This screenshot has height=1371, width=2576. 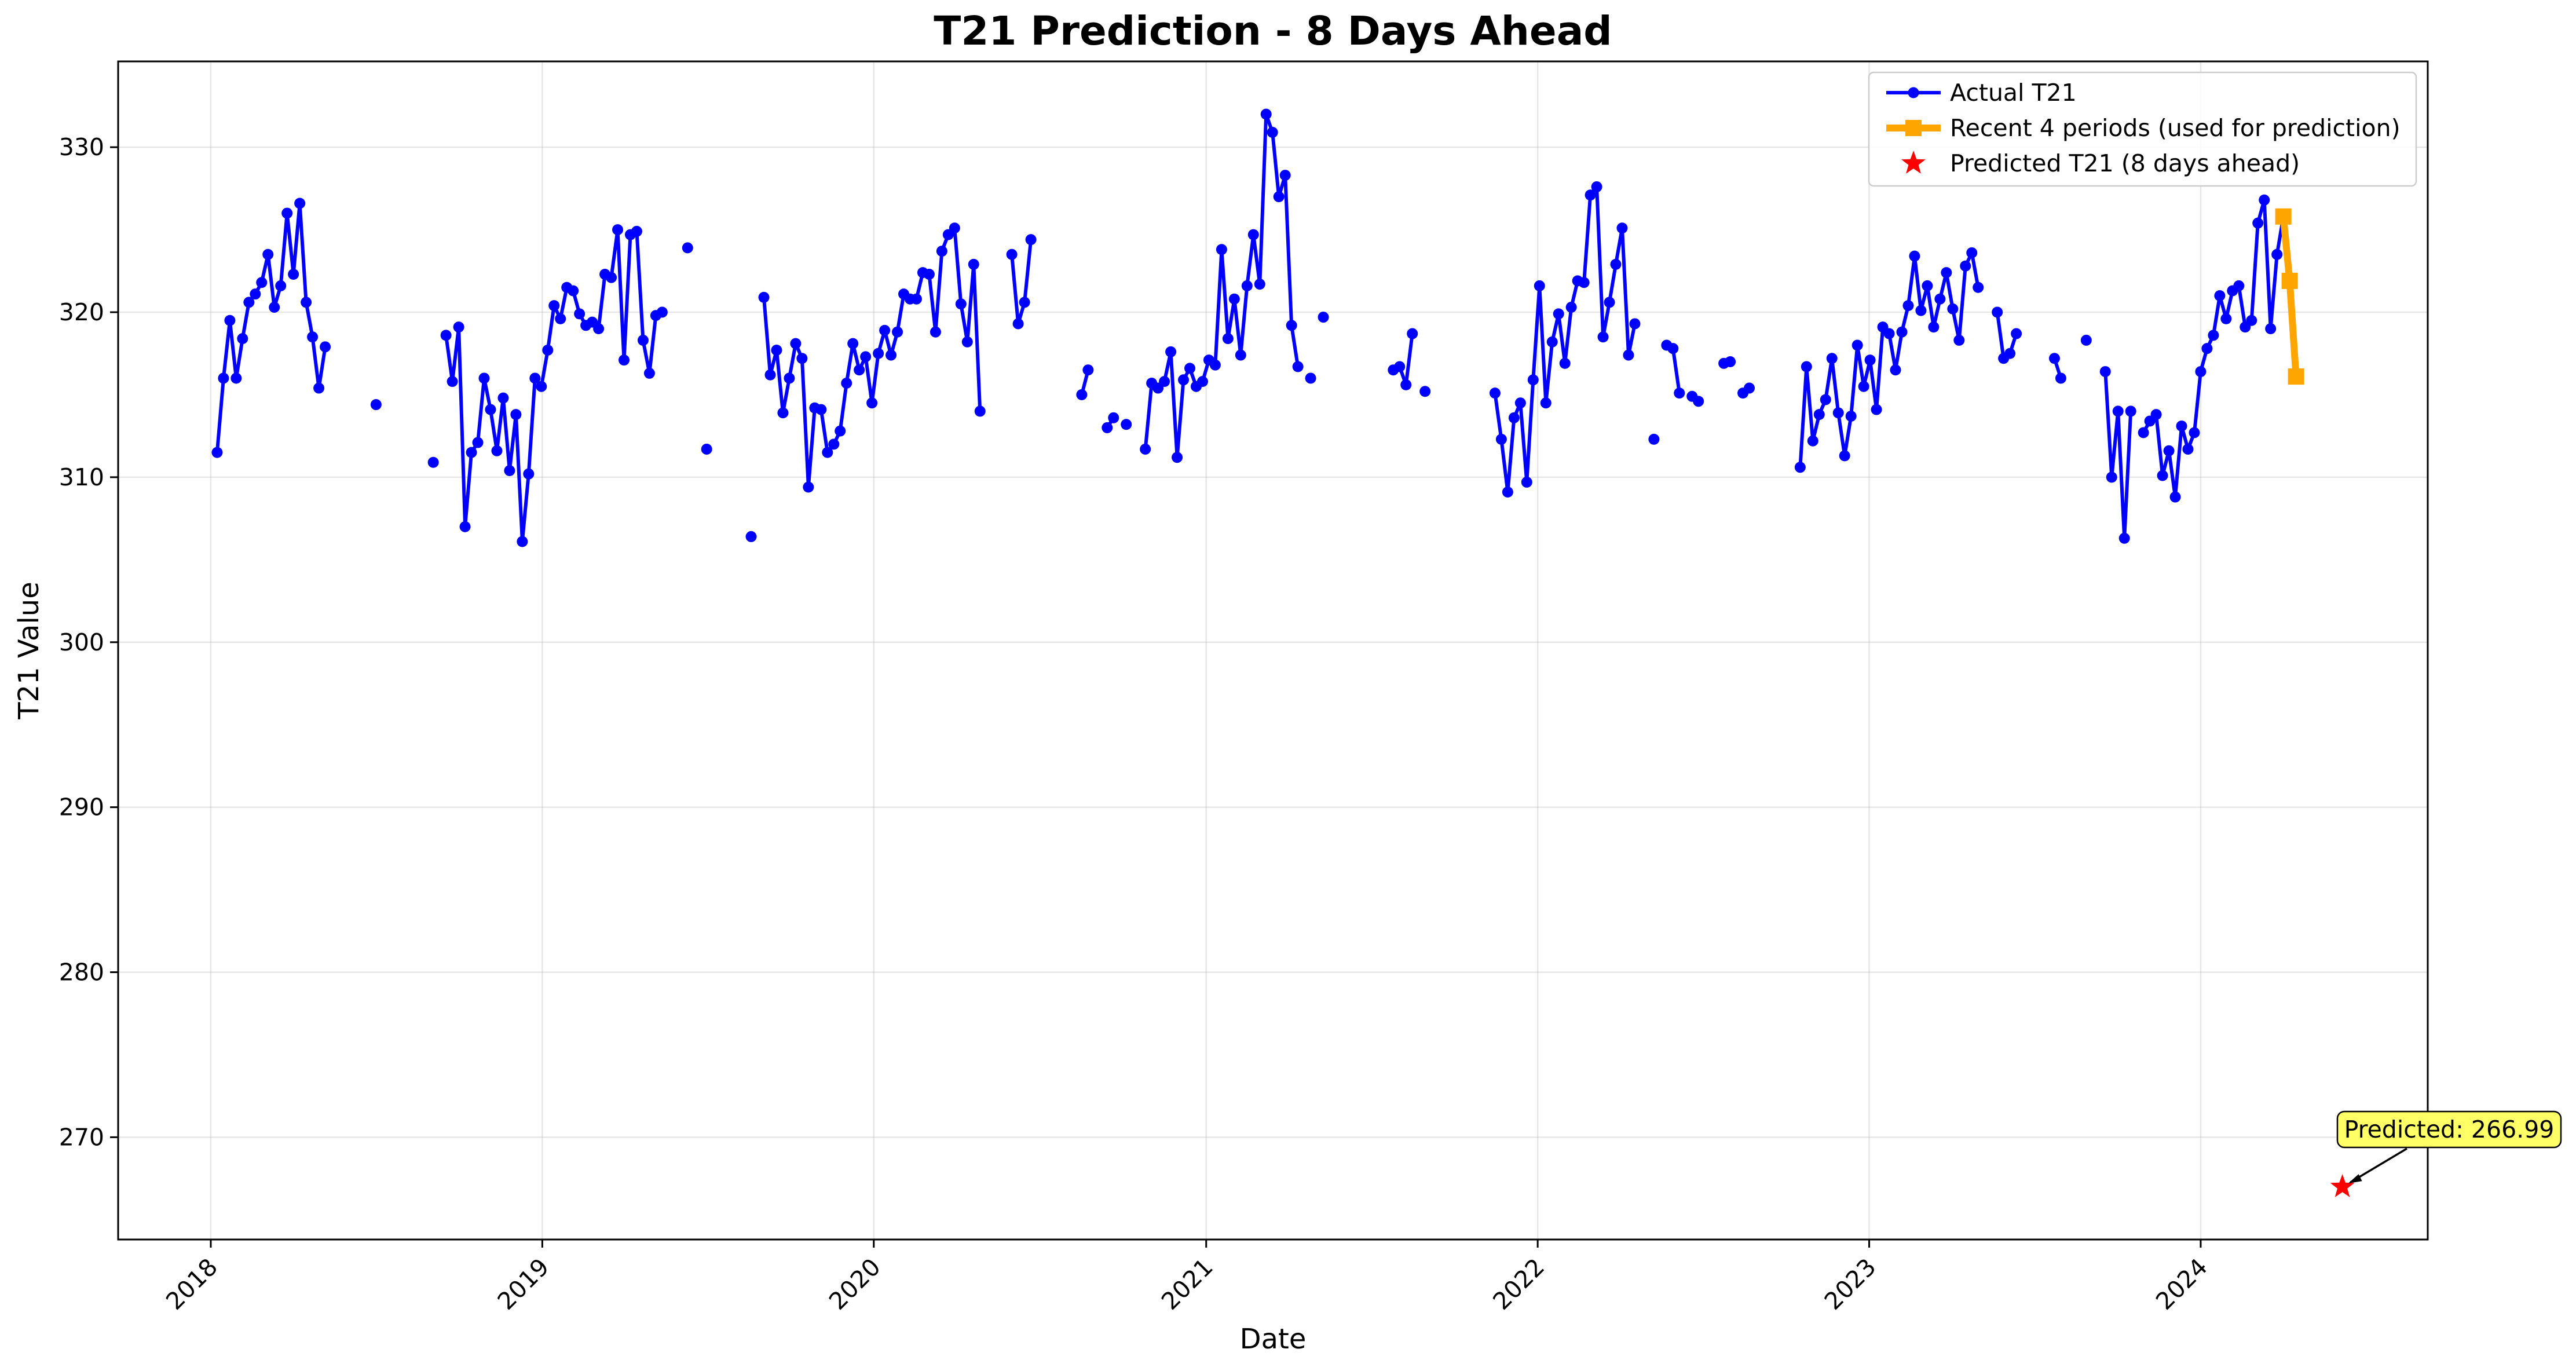 I want to click on annotation-arrow-line, so click(x=2378, y=1165).